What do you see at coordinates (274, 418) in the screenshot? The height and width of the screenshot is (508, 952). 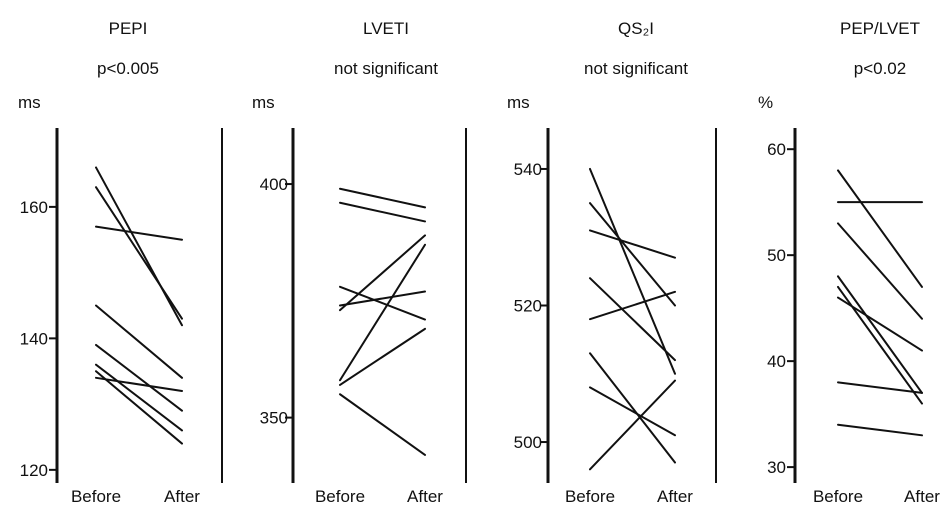 I see `y-tick-label: 350` at bounding box center [274, 418].